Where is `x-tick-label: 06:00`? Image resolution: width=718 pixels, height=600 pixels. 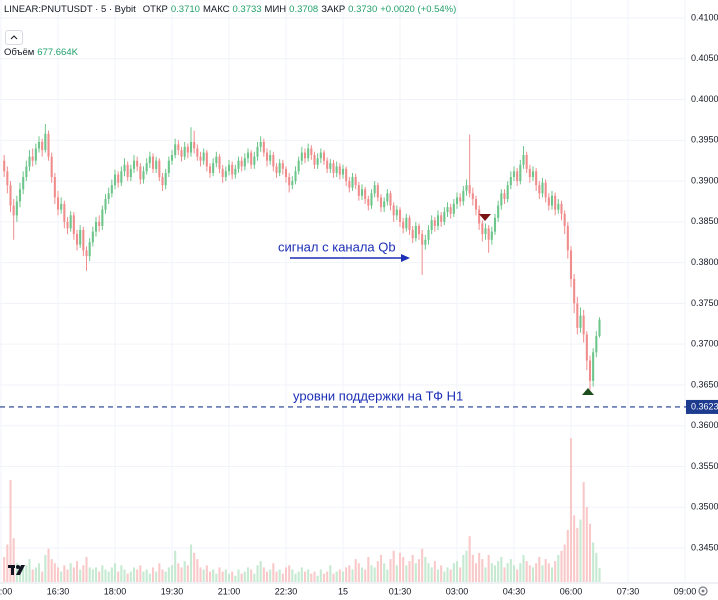 x-tick-label: 06:00 is located at coordinates (571, 591).